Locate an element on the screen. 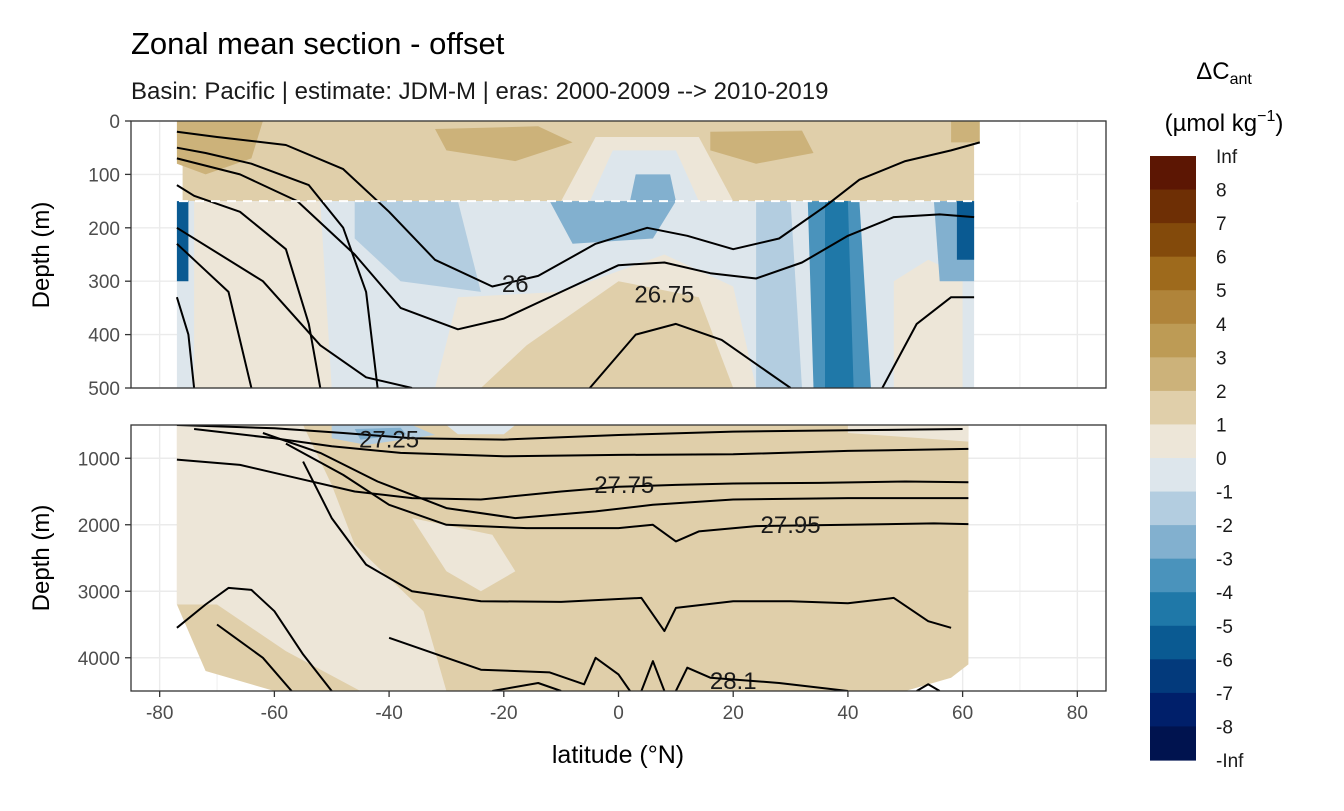 This screenshot has height=811, width=1344. legend-break-label: -7 is located at coordinates (1224, 694).